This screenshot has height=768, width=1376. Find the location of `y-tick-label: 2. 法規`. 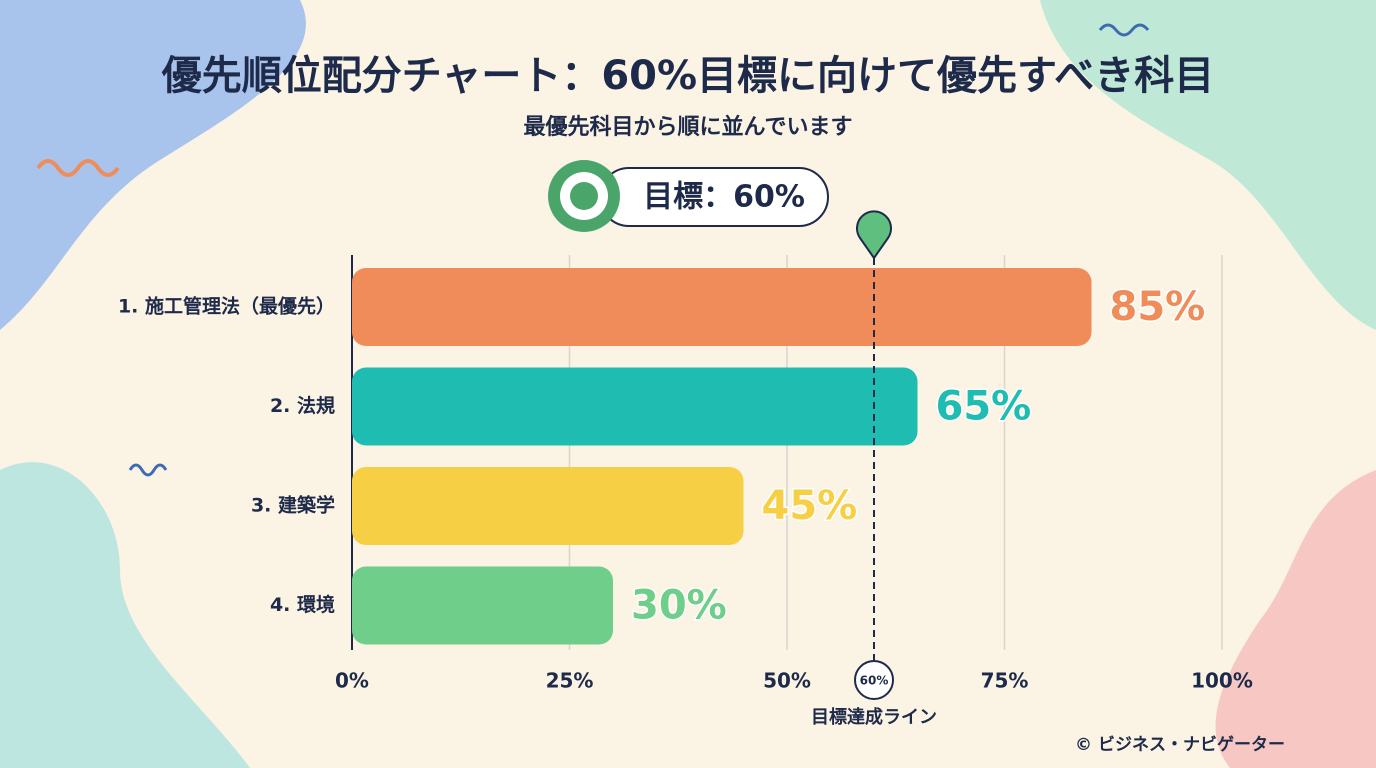

y-tick-label: 2. 法規 is located at coordinates (302, 405).